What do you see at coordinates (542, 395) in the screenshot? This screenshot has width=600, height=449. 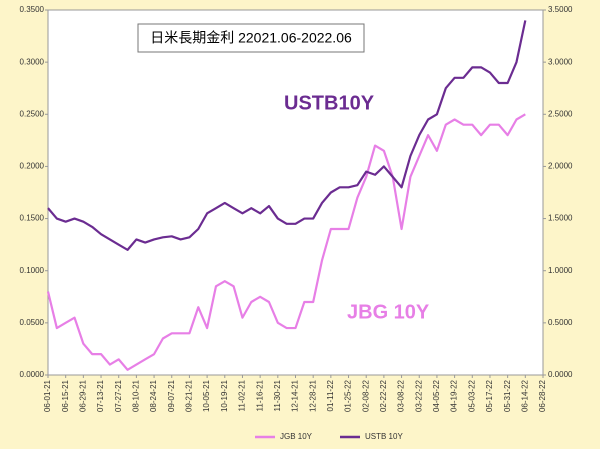 I see `x-tick-label: 06-28-22` at bounding box center [542, 395].